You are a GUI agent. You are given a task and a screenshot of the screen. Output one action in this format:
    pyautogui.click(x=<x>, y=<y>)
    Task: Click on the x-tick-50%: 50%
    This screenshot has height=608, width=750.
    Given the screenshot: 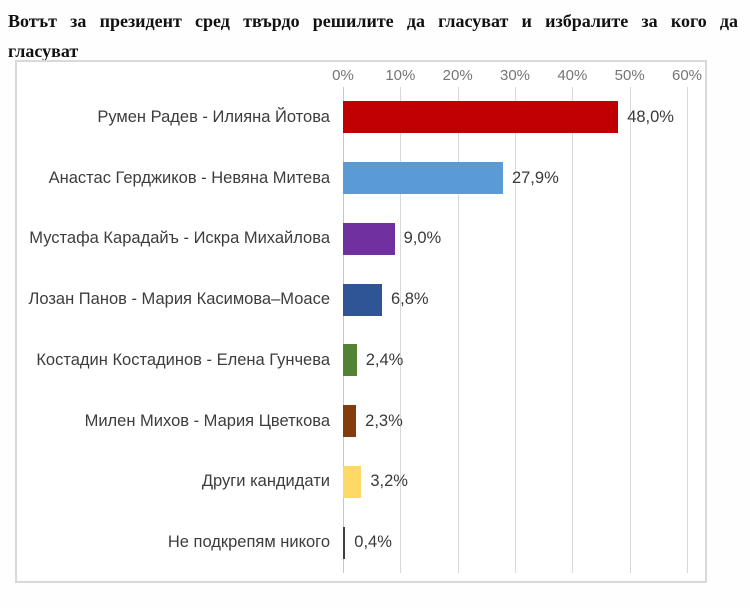 What is the action you would take?
    pyautogui.click(x=629, y=75)
    